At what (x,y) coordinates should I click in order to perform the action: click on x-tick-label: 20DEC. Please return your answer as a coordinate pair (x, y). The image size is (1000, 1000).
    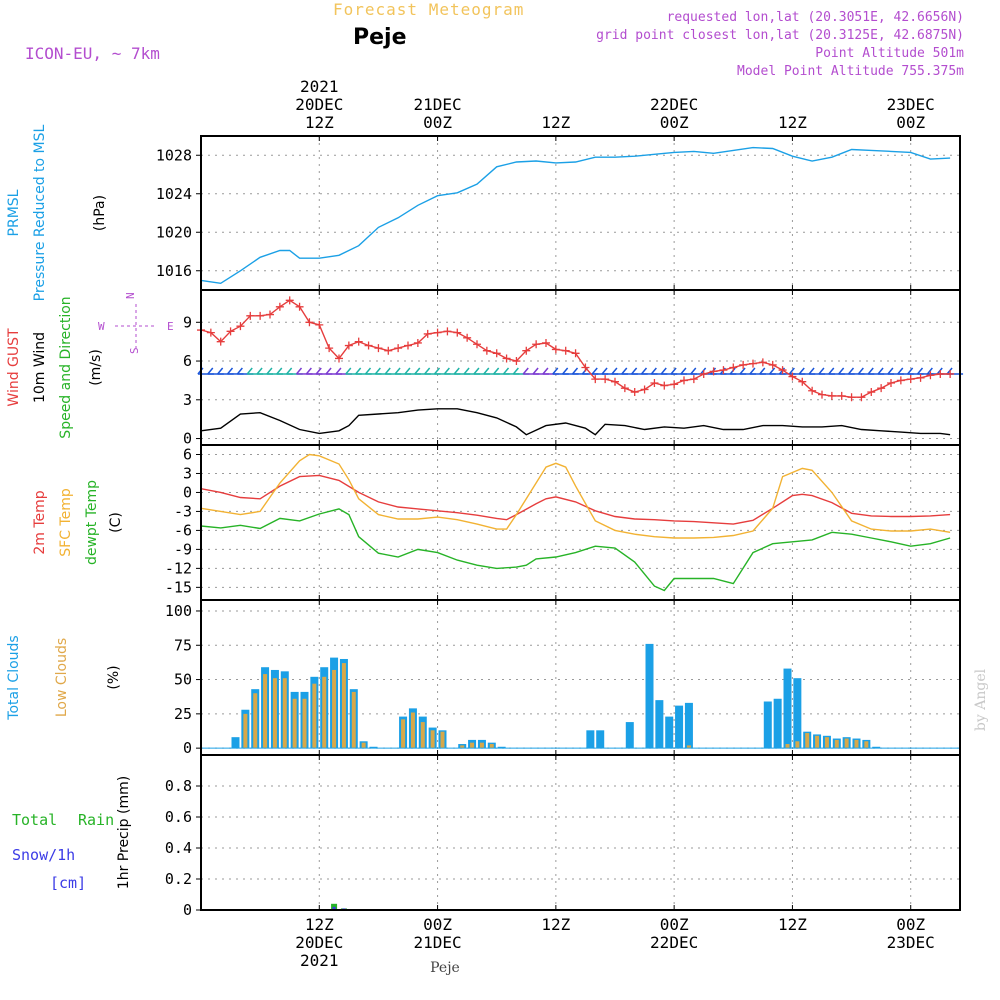
    Looking at the image, I should click on (319, 942).